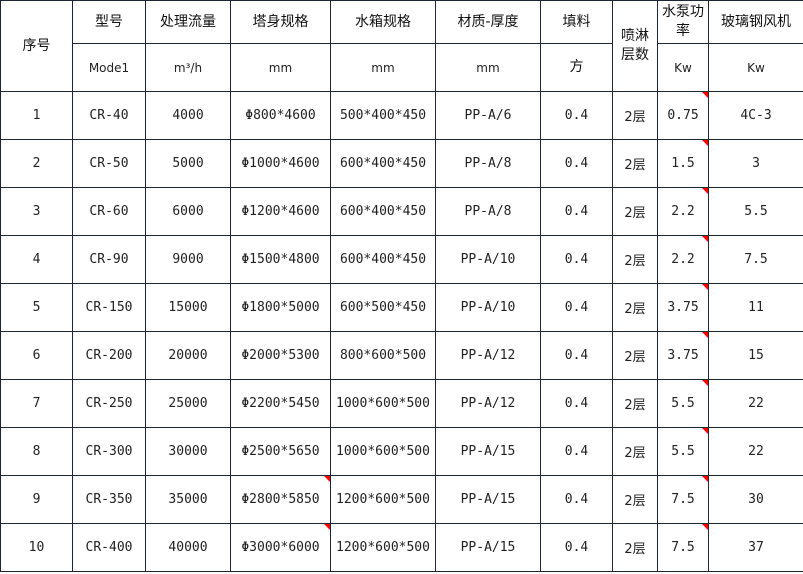 This screenshot has width=803, height=574. Describe the element at coordinates (109, 547) in the screenshot. I see `cell-model: CR-400` at that location.